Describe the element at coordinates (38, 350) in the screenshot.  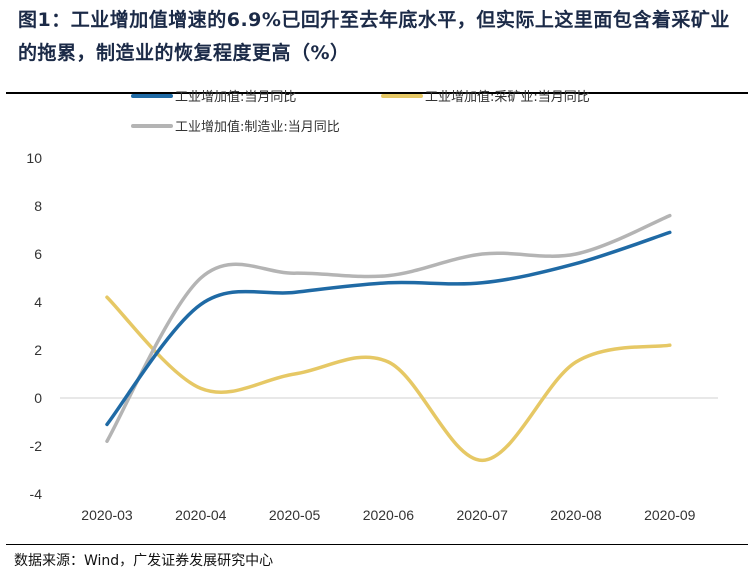
I see `y-tick-label: 2` at that location.